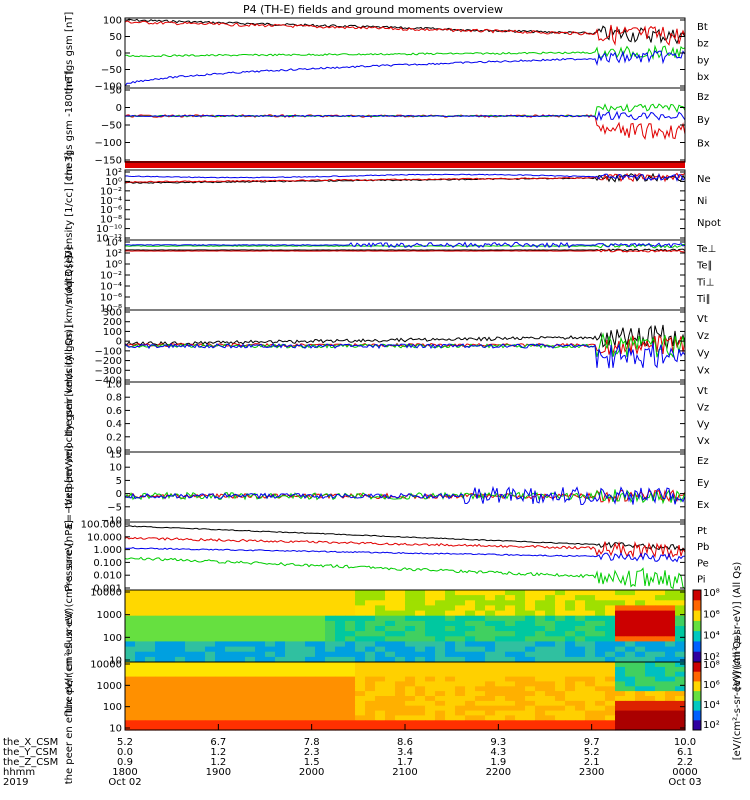  I want to click on x-tick-label: 1.7, so click(405, 762).